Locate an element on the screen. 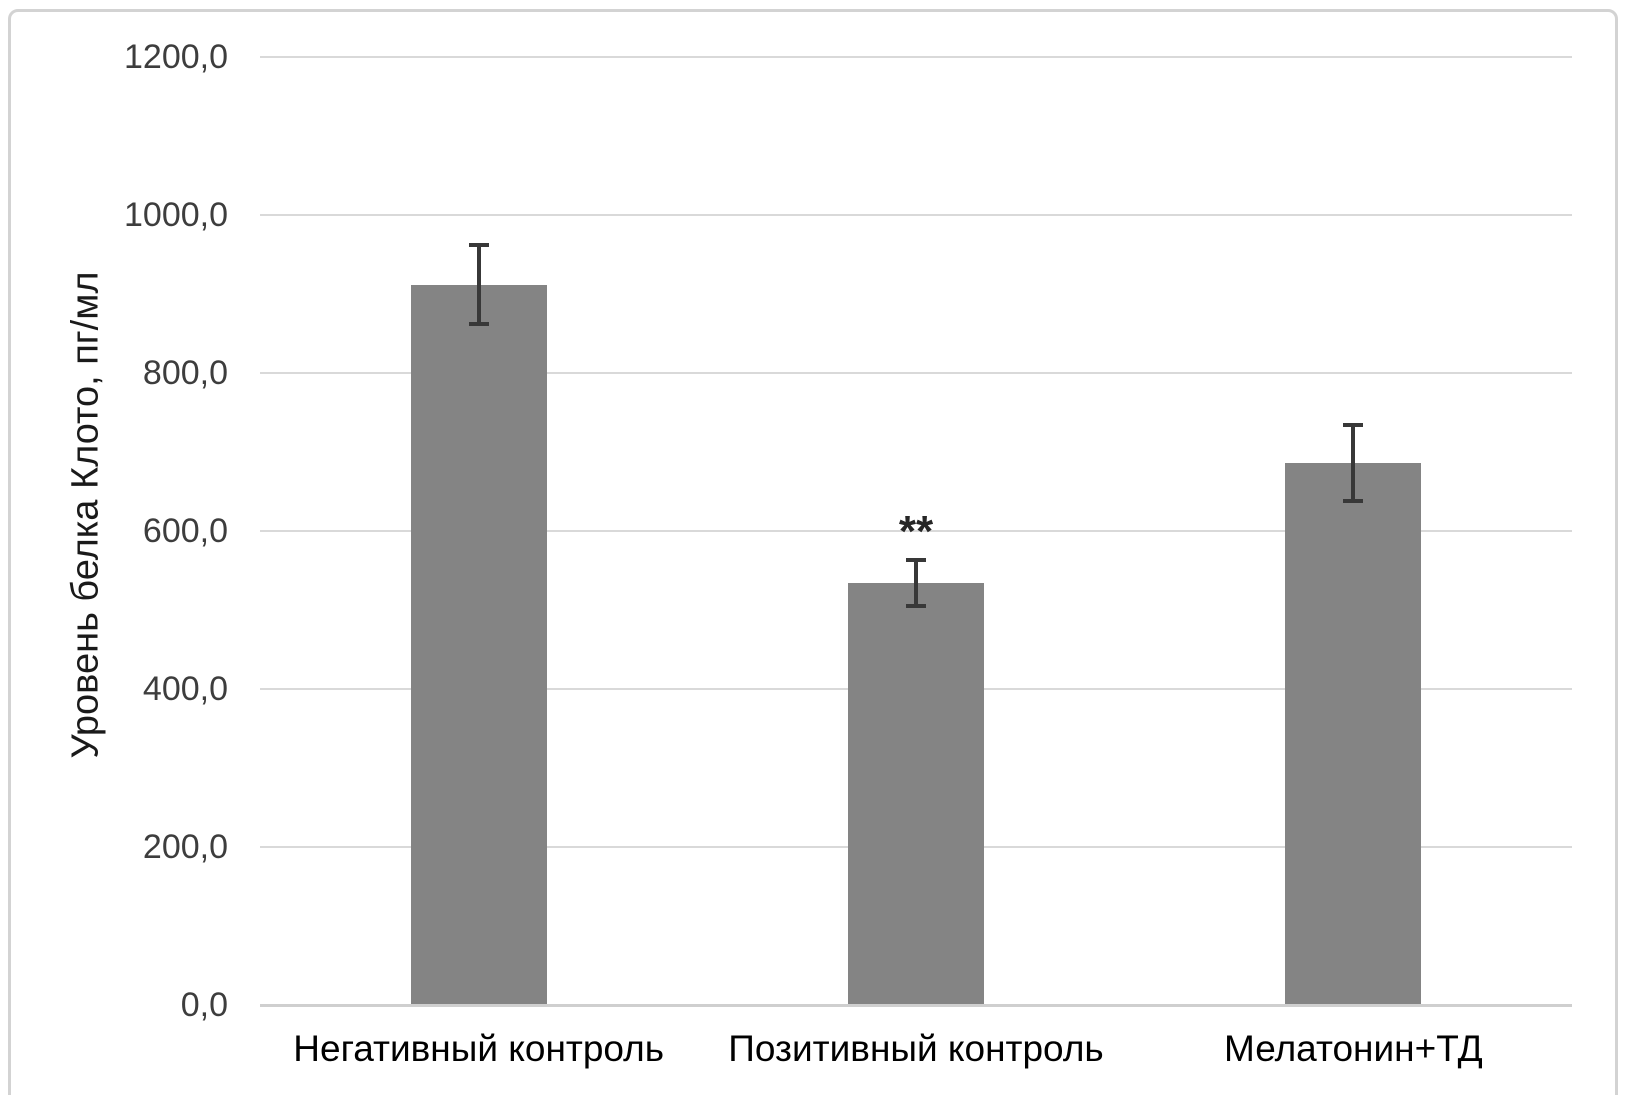 This screenshot has height=1095, width=1629. y-tick-label: 800,0 is located at coordinates (185, 373).